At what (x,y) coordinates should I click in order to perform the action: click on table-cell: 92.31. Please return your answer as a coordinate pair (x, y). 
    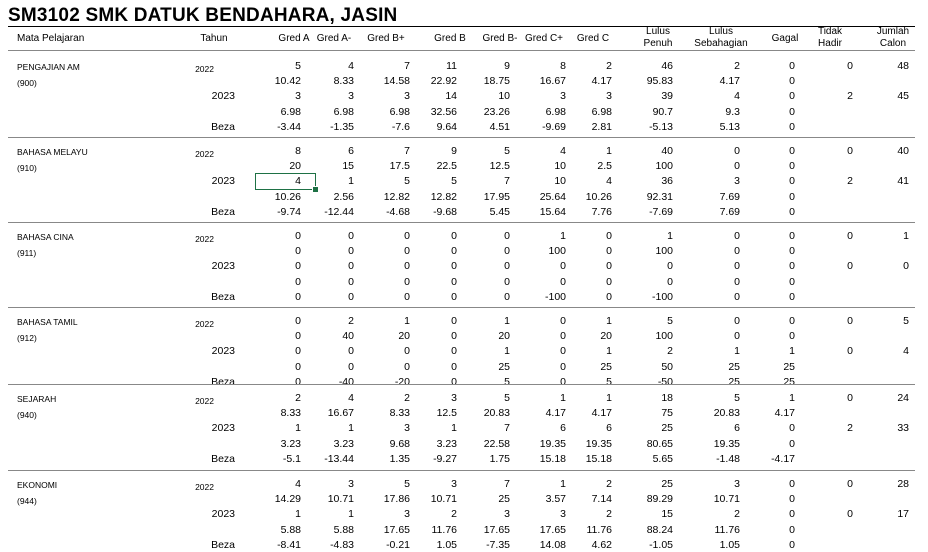
    Looking at the image, I should click on (659, 196).